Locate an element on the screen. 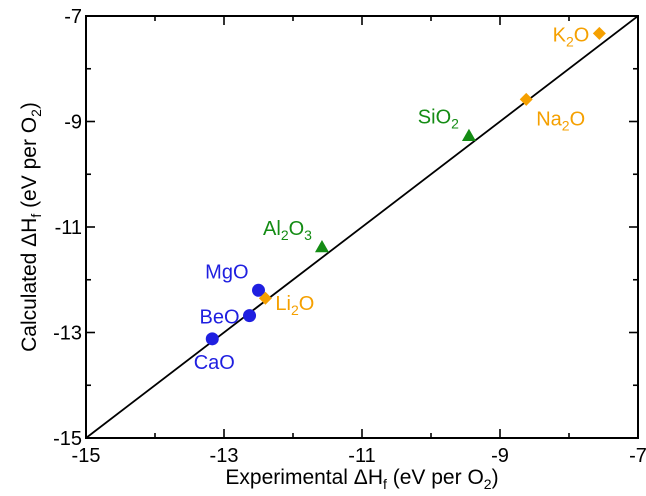  y-tick-label: -15 is located at coordinates (67, 439).